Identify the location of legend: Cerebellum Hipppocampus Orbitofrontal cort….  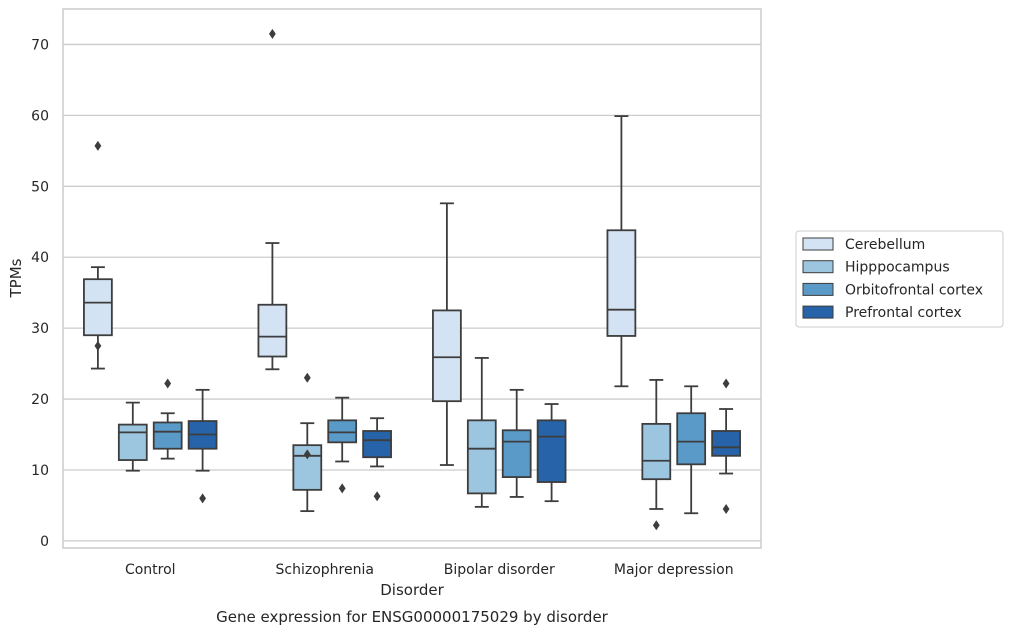
(899, 279).